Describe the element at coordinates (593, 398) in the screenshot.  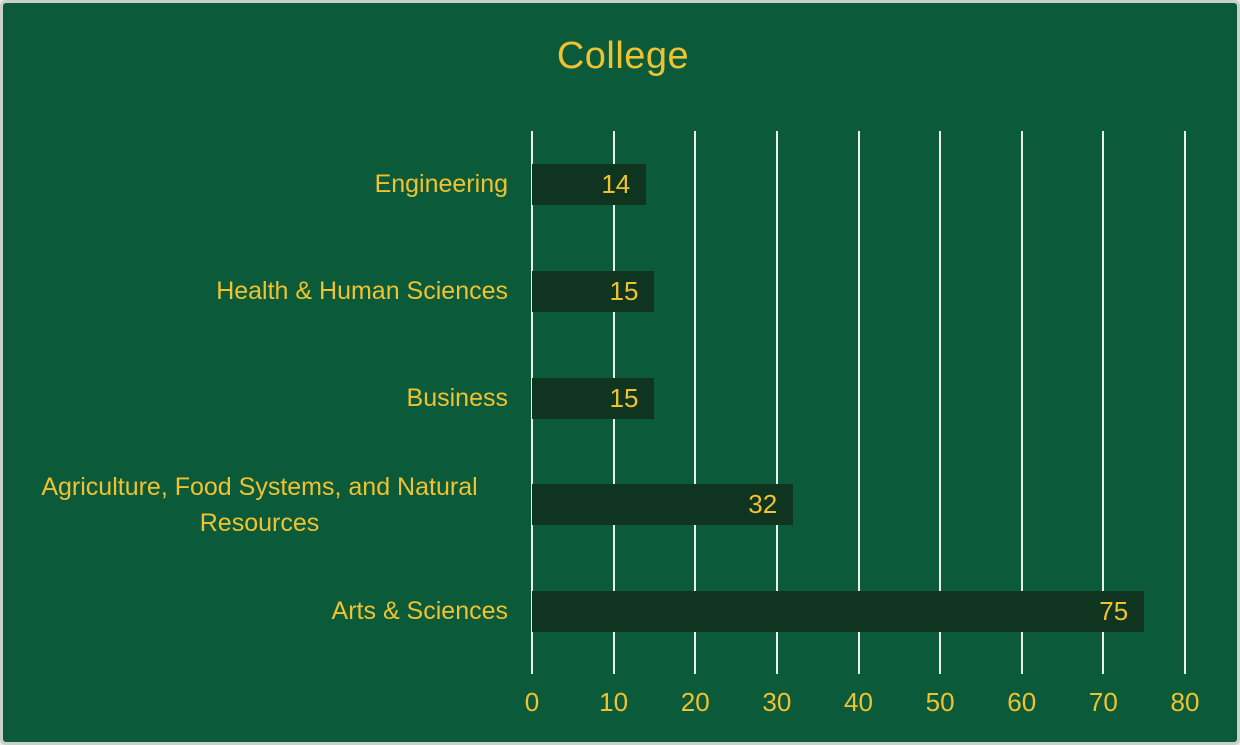
I see `bar-business: 15` at that location.